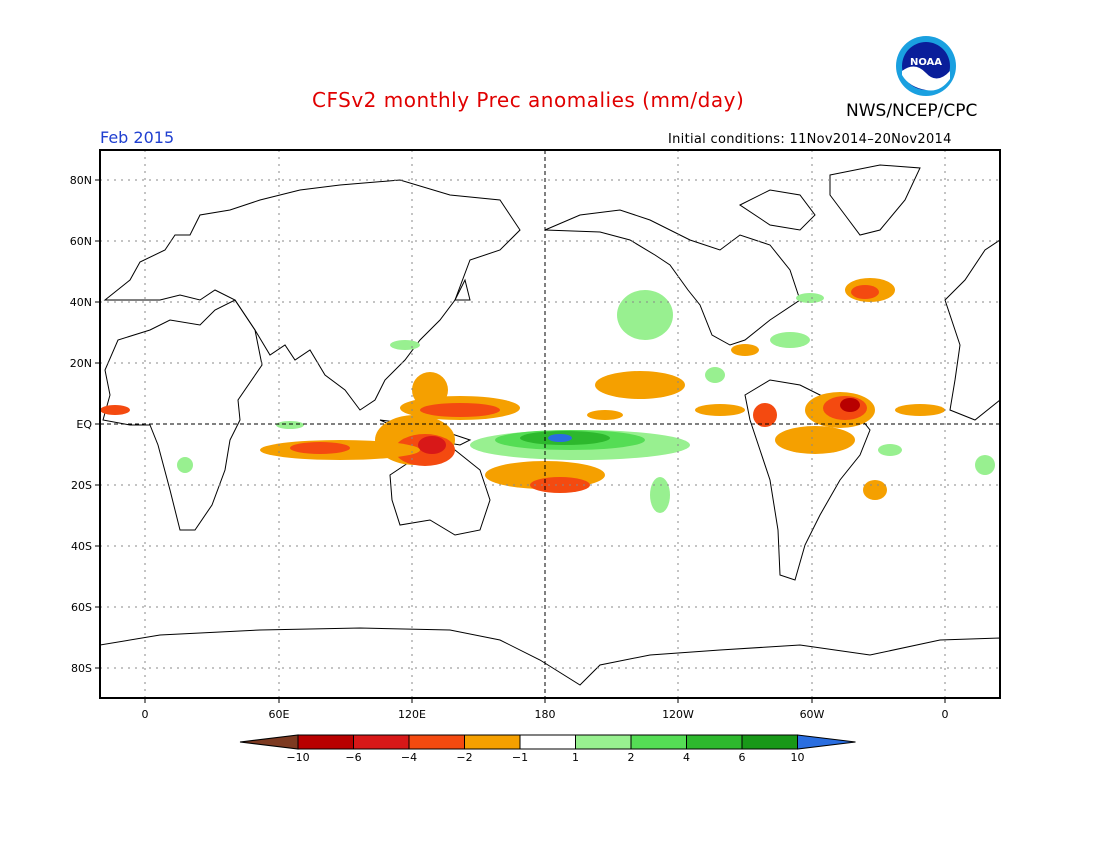 The height and width of the screenshot is (850, 1100). Describe the element at coordinates (545, 714) in the screenshot. I see `lon-label: 180` at that location.